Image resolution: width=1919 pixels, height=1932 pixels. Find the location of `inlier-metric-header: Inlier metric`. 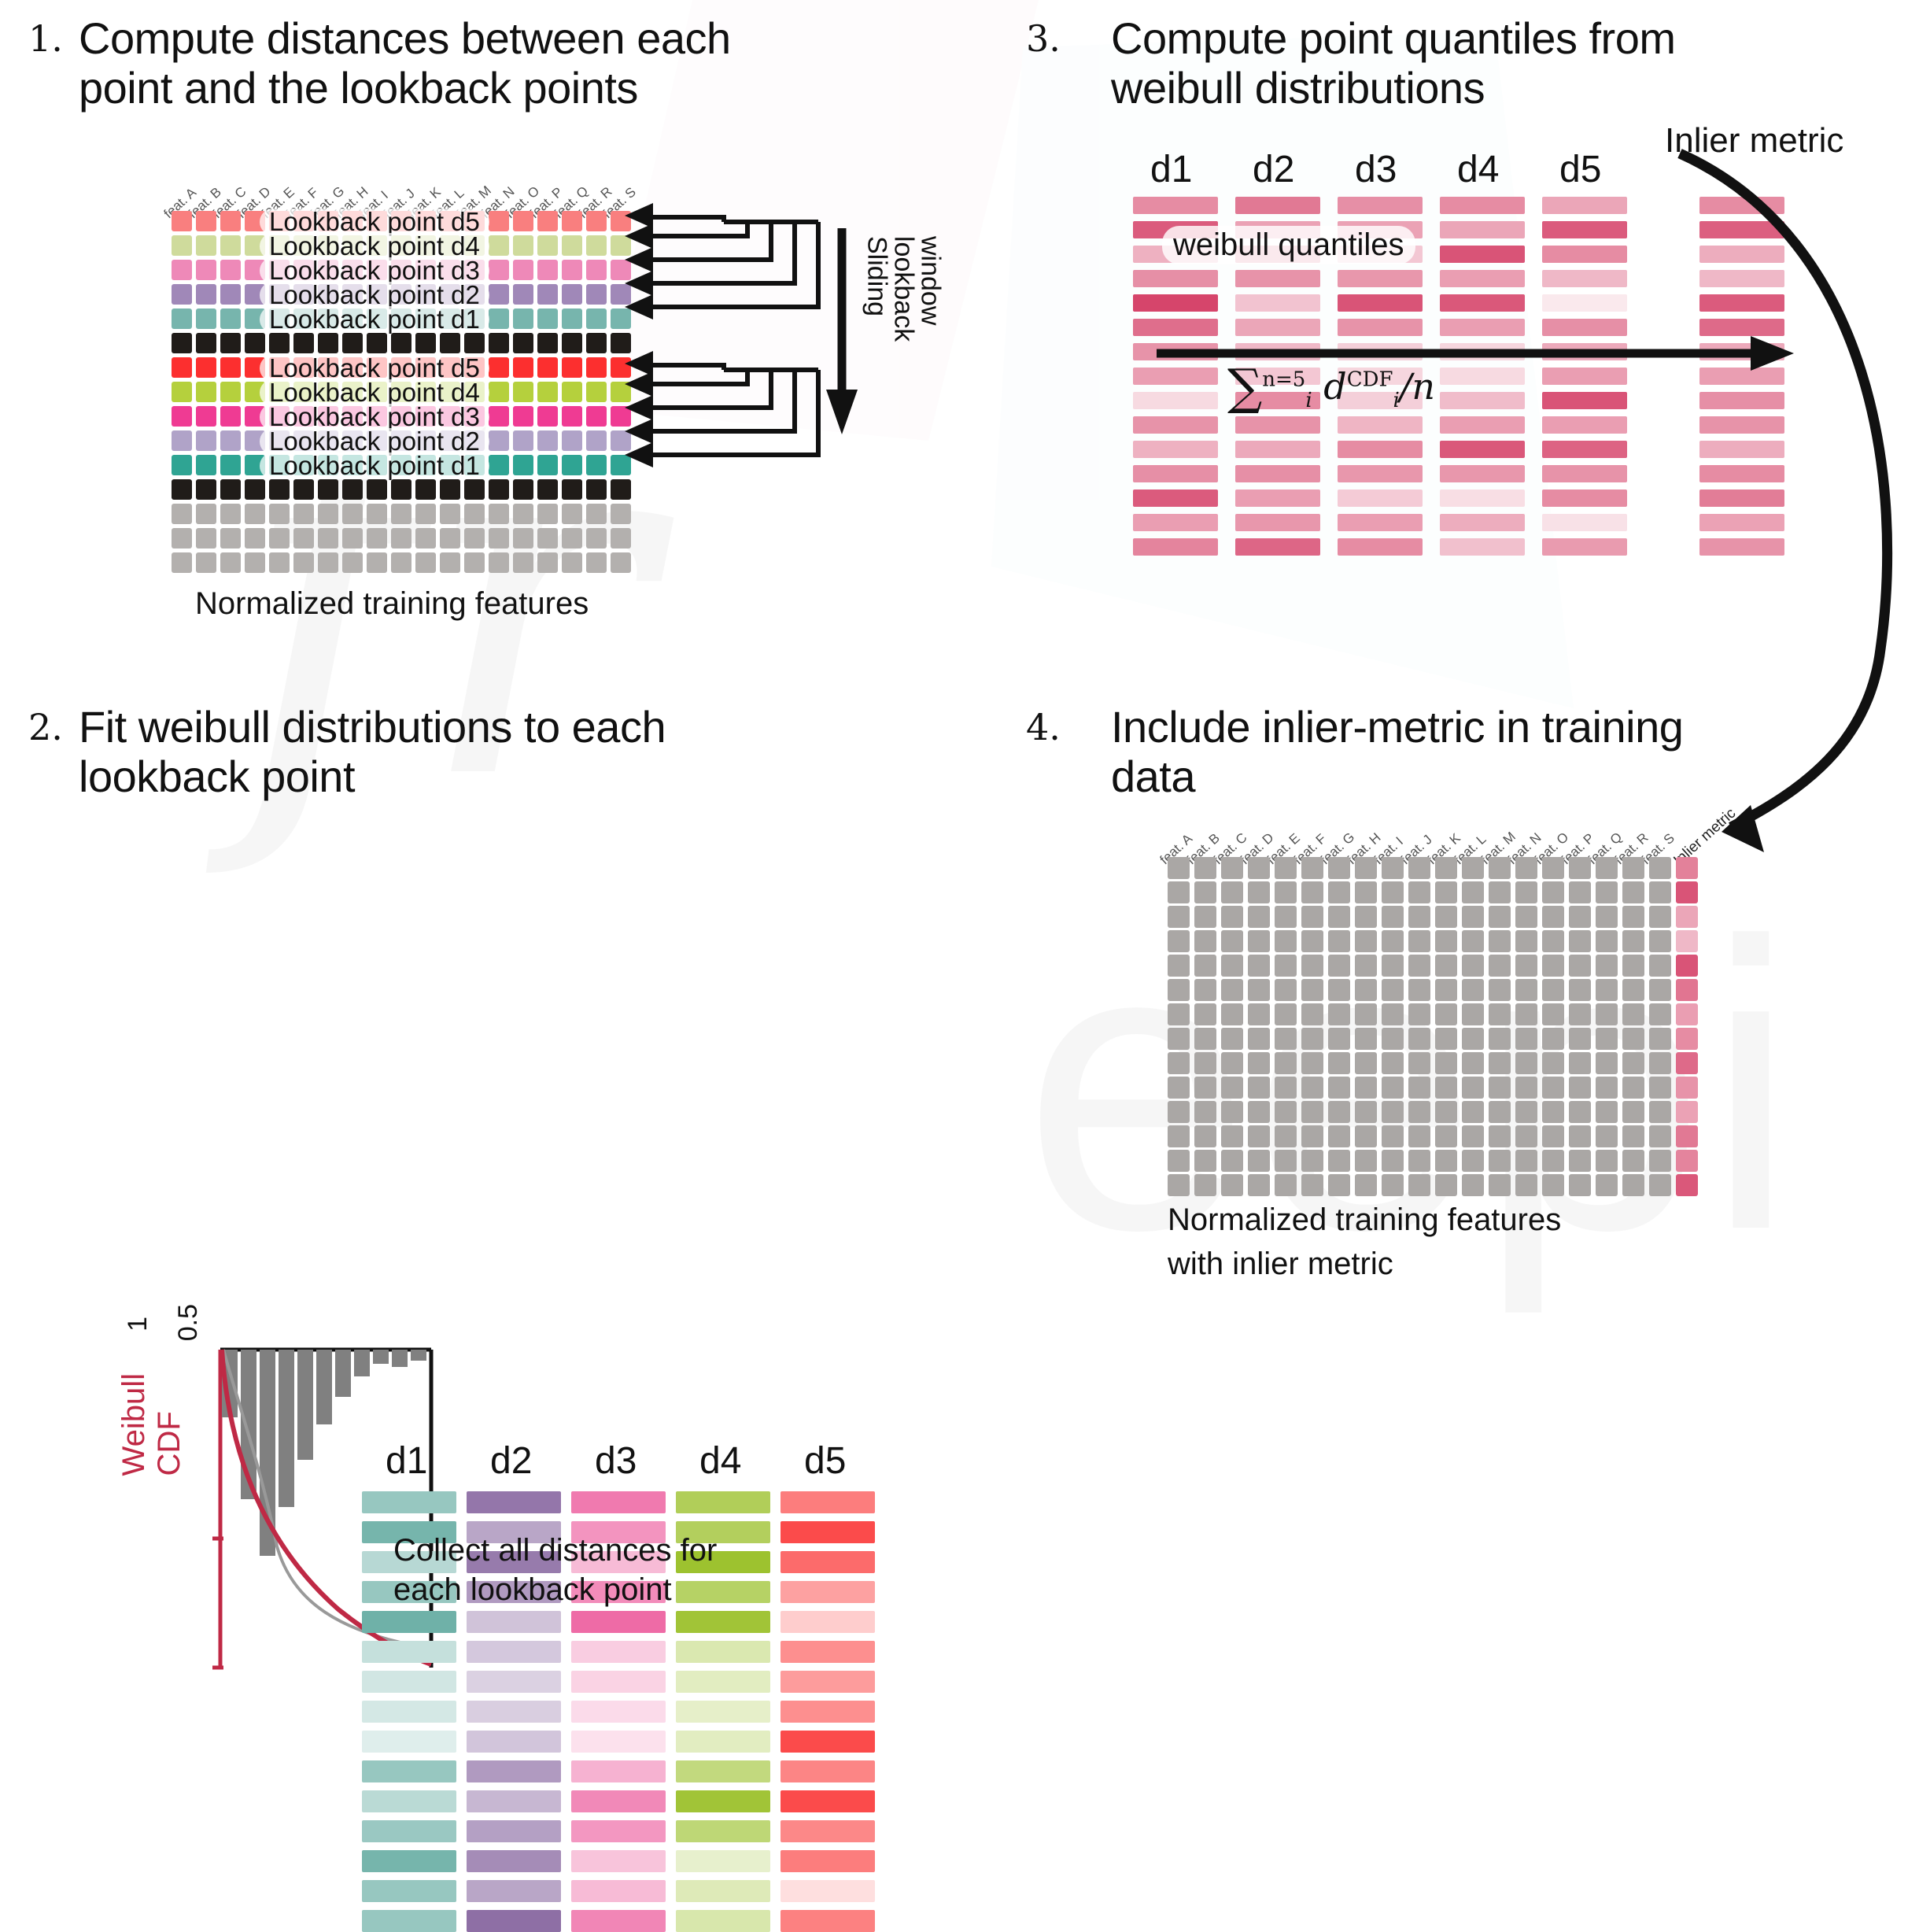

inlier-metric-header: Inlier metric is located at coordinates (1754, 140).